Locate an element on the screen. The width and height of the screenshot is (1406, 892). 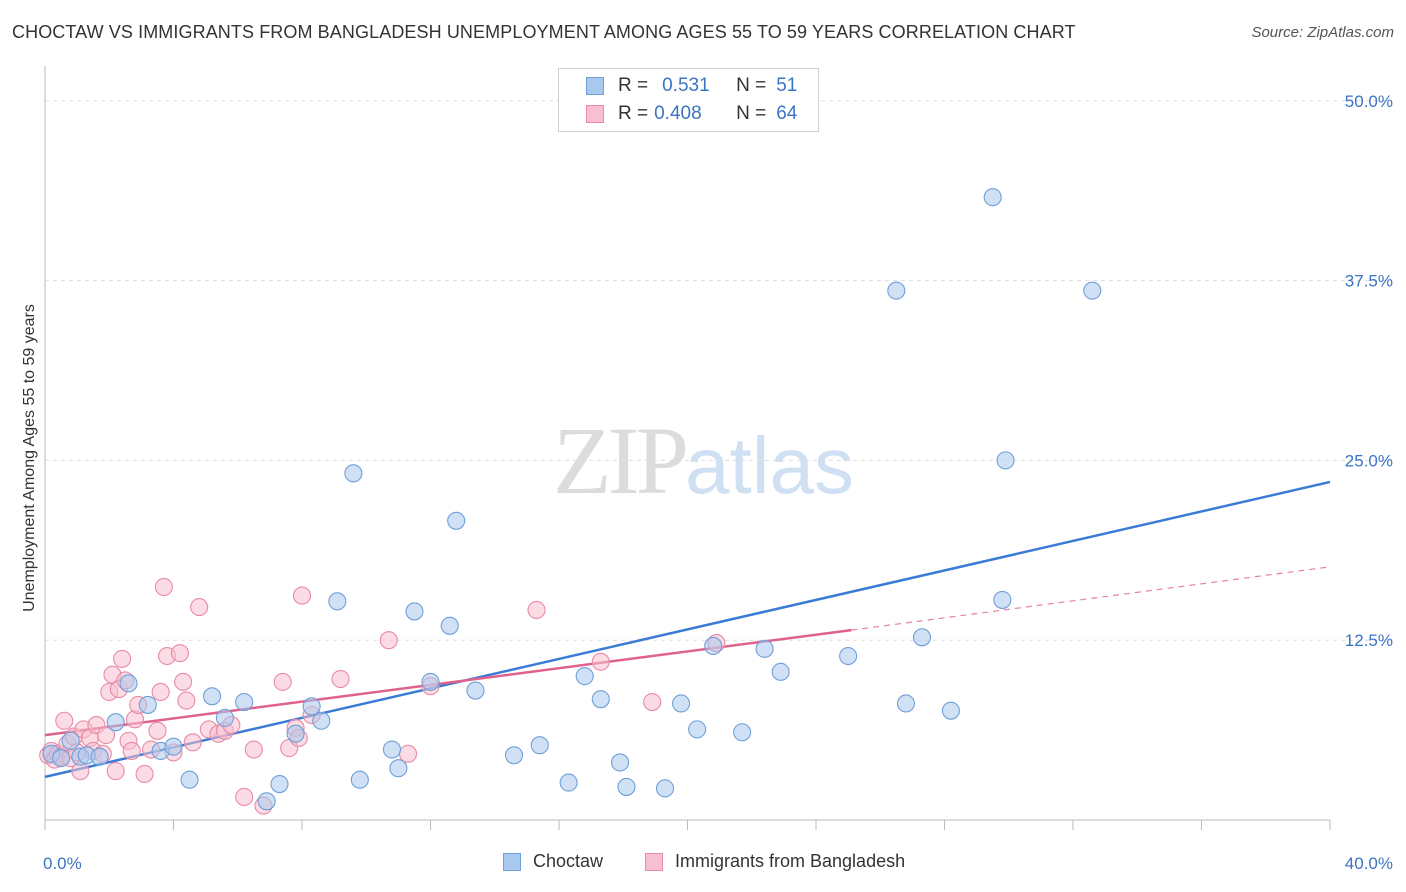
y-tick-label: 50.0% is located at coordinates (1369, 101).